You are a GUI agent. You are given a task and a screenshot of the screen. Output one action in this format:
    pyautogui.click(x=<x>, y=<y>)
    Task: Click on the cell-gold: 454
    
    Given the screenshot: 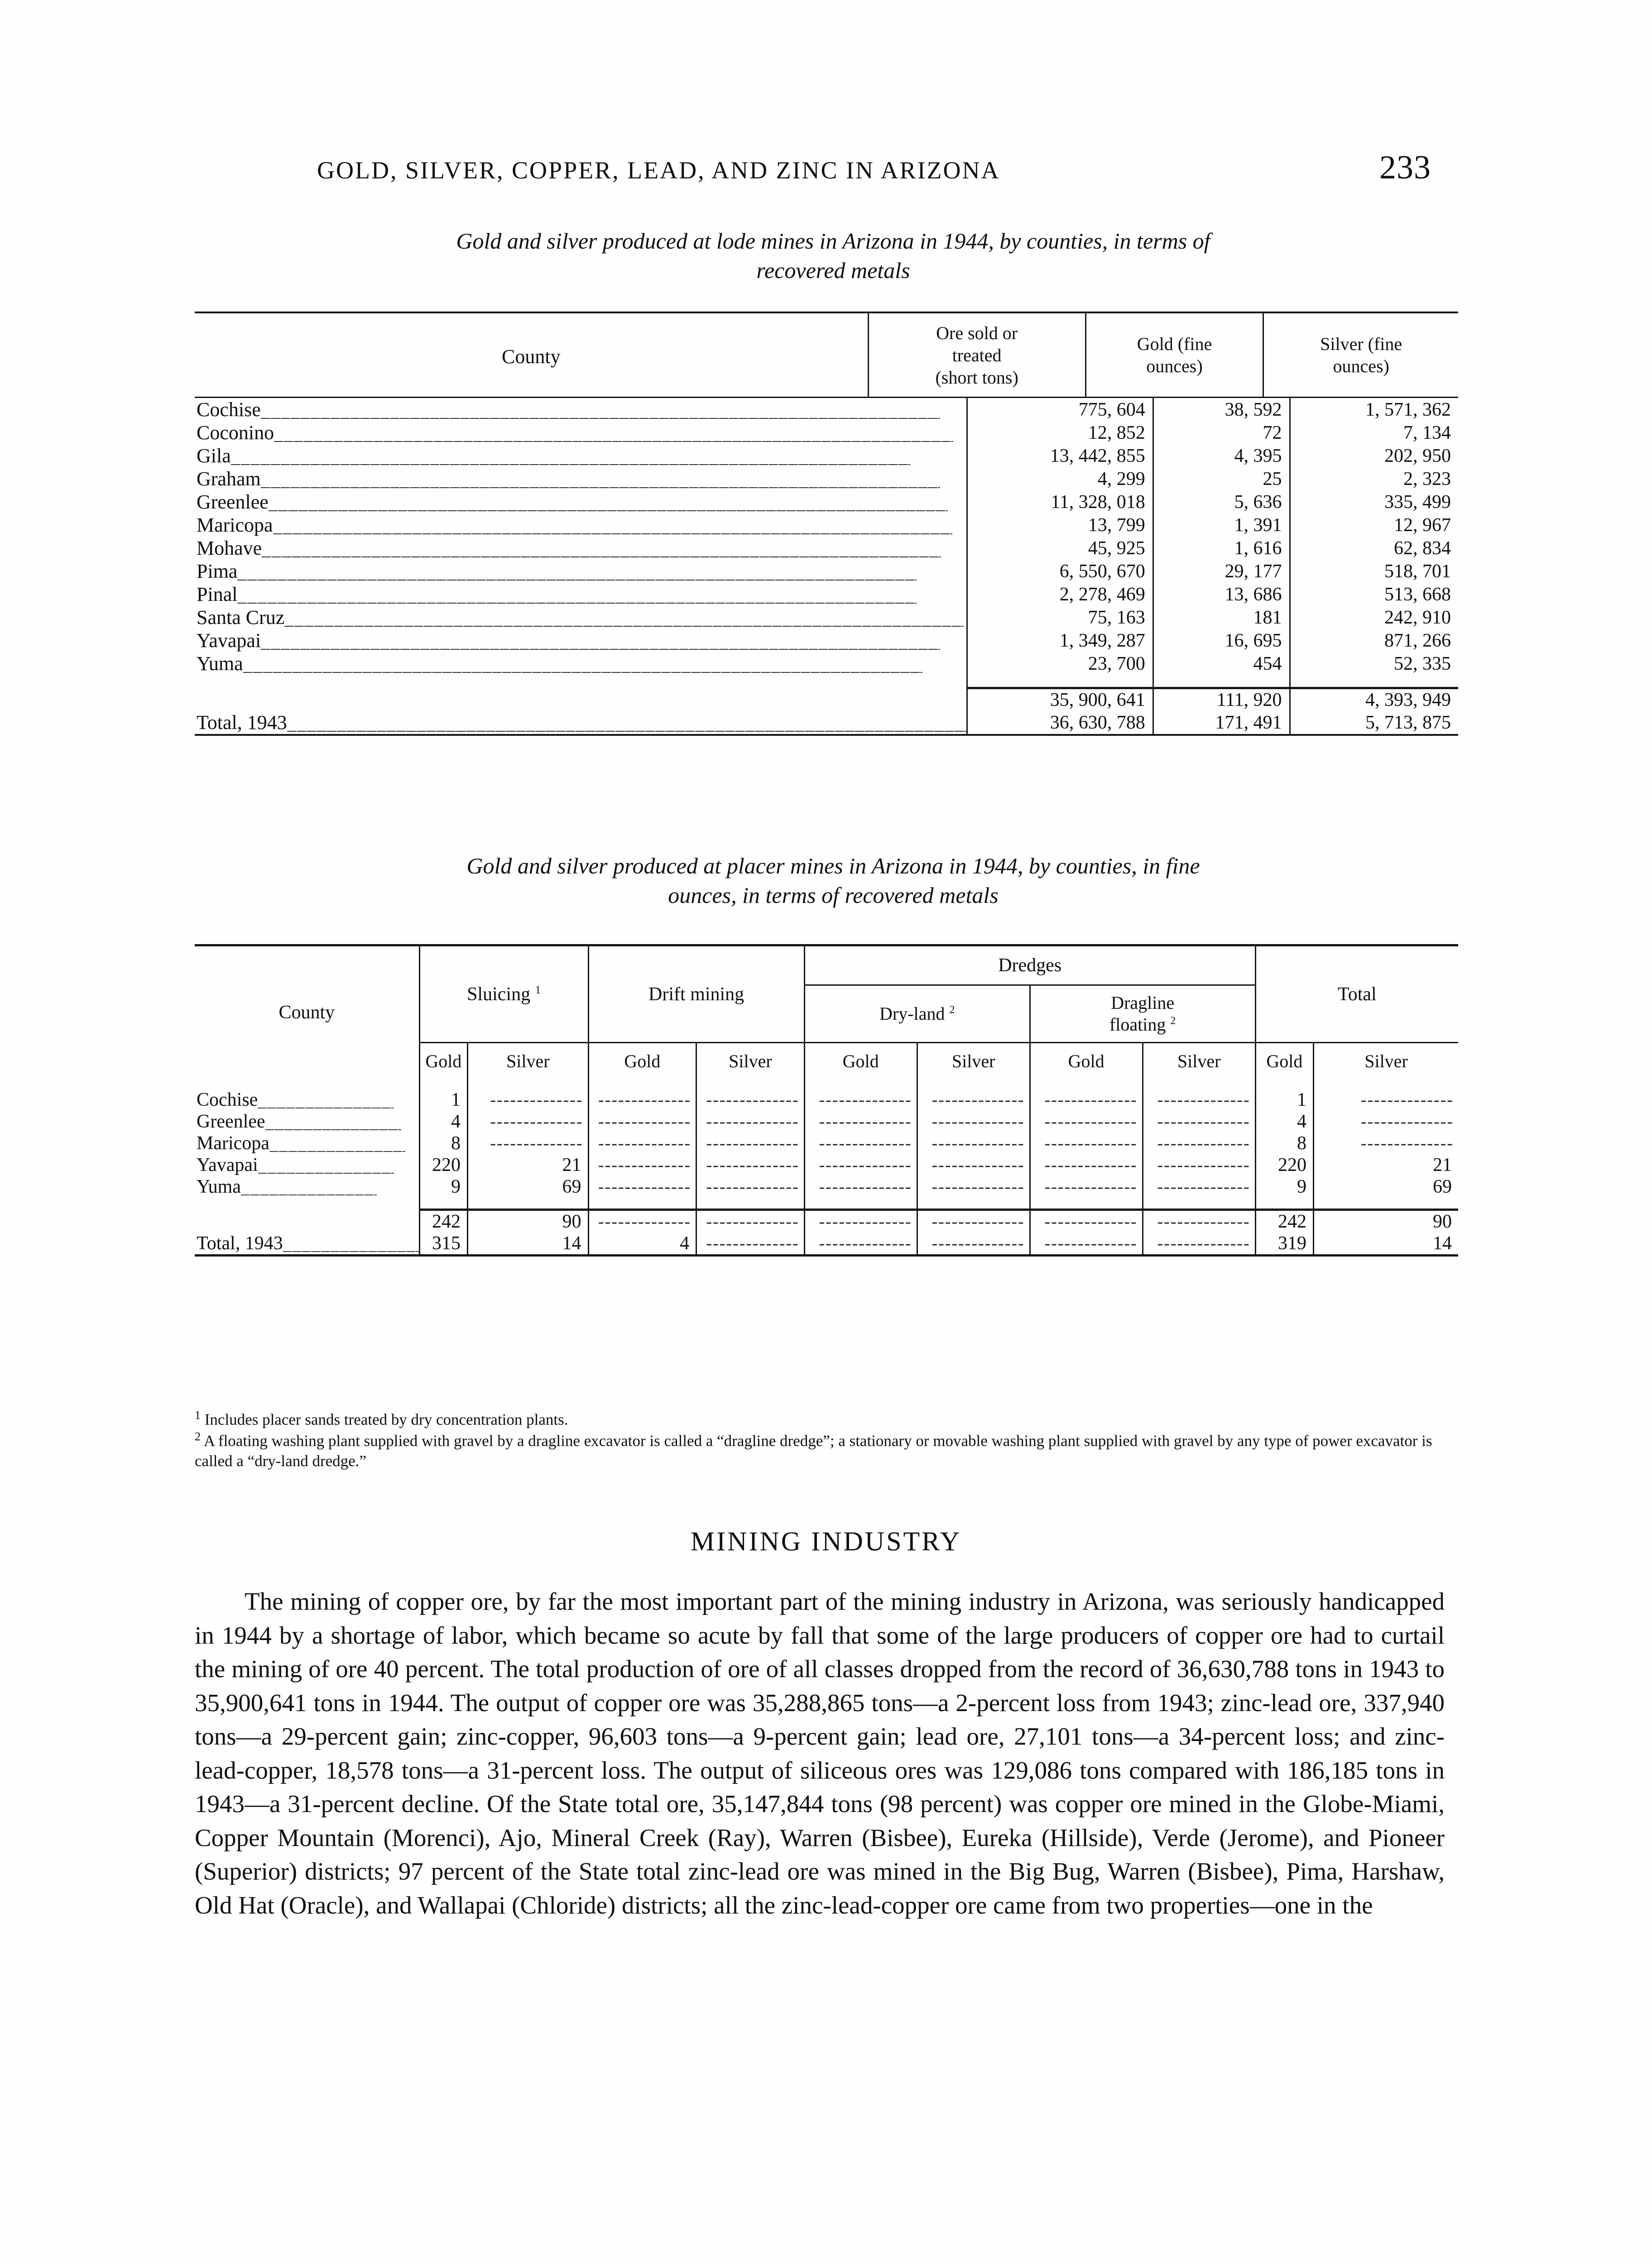 What is the action you would take?
    pyautogui.click(x=1221, y=664)
    